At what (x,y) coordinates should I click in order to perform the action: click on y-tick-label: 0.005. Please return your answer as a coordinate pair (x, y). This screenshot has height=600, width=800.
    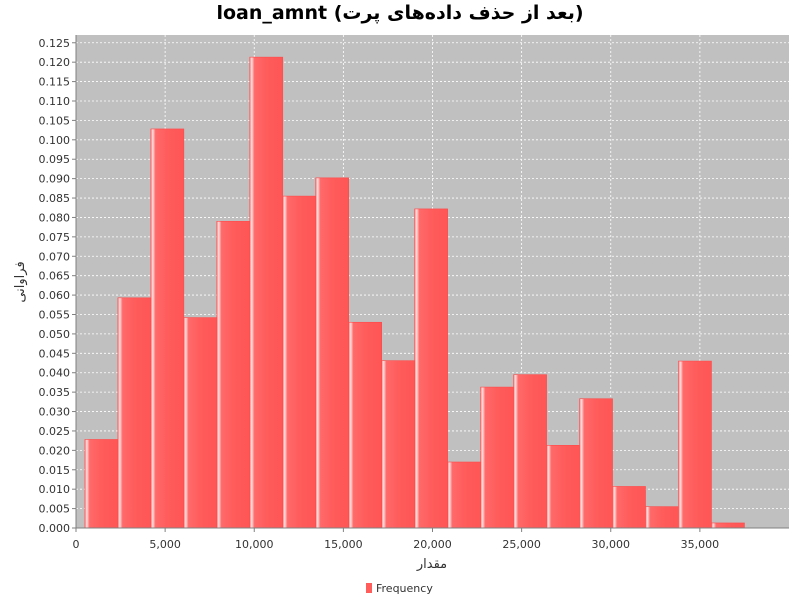
    Looking at the image, I should click on (55, 509).